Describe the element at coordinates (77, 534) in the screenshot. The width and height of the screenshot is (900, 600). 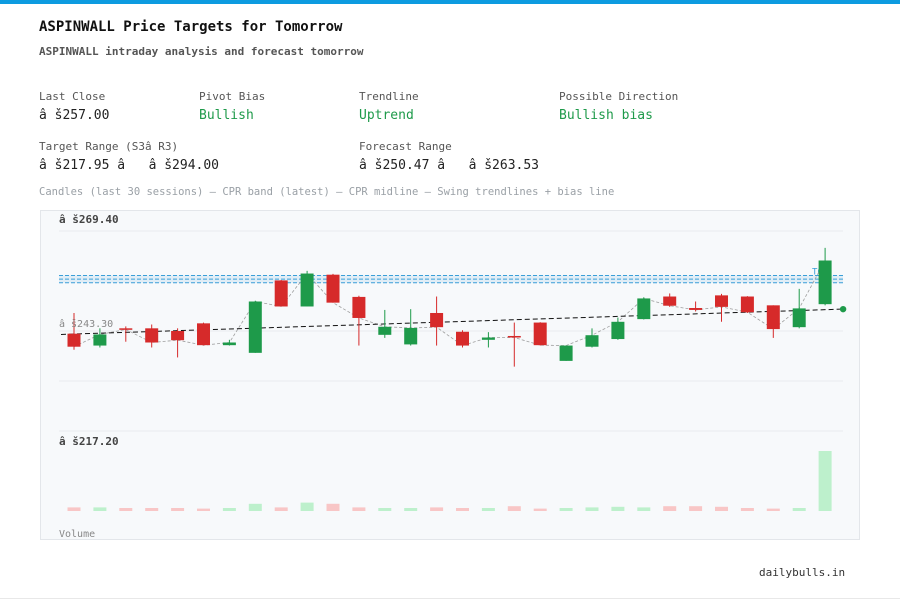
I see `volume-label: Volume` at that location.